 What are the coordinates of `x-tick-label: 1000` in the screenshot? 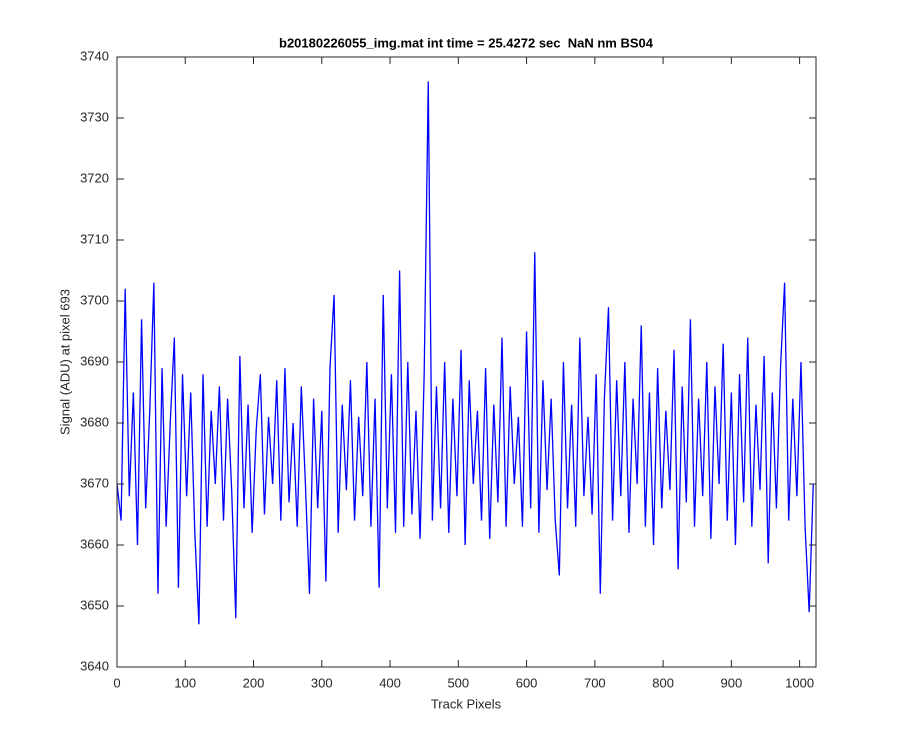 It's located at (799, 682).